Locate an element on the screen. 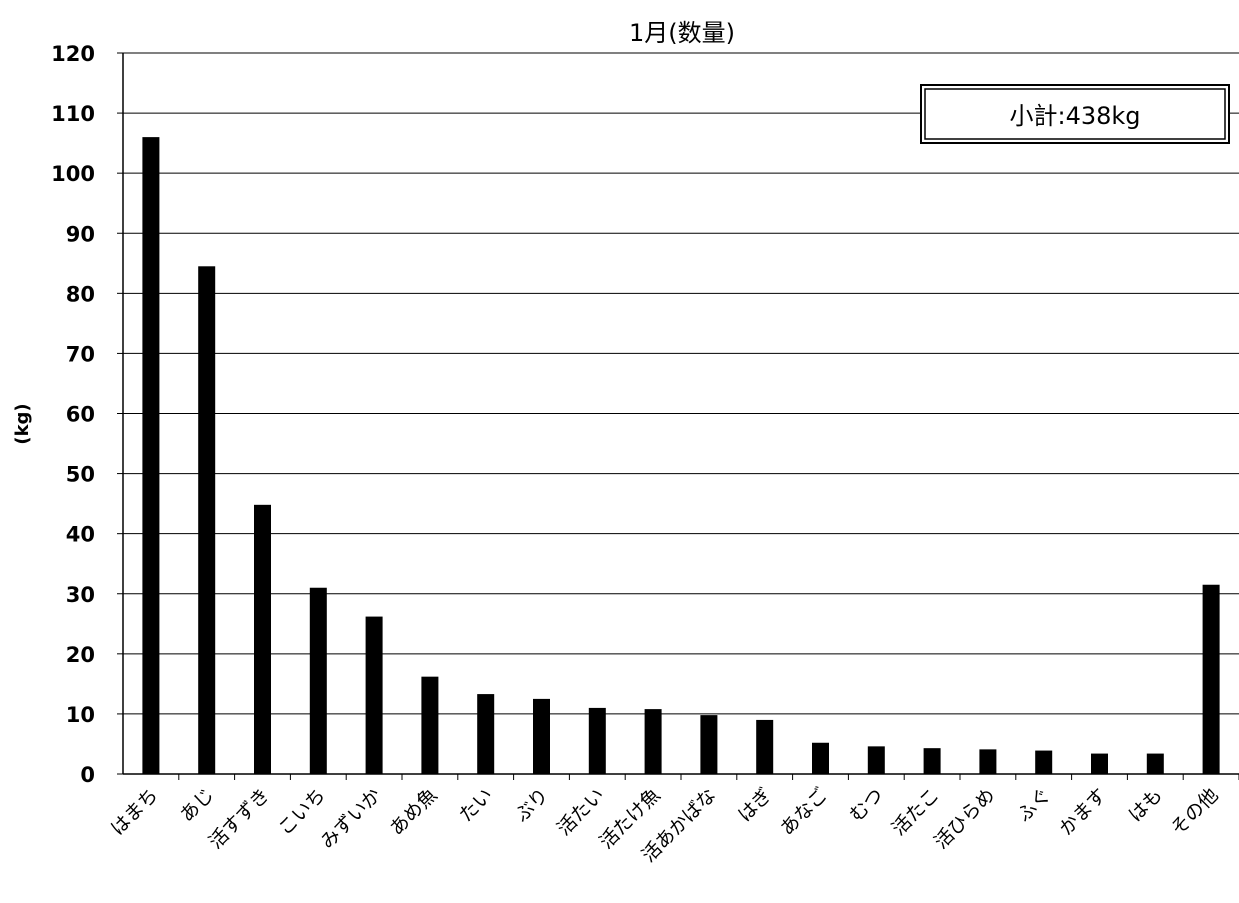  y-tick-label: 30 is located at coordinates (80, 595).